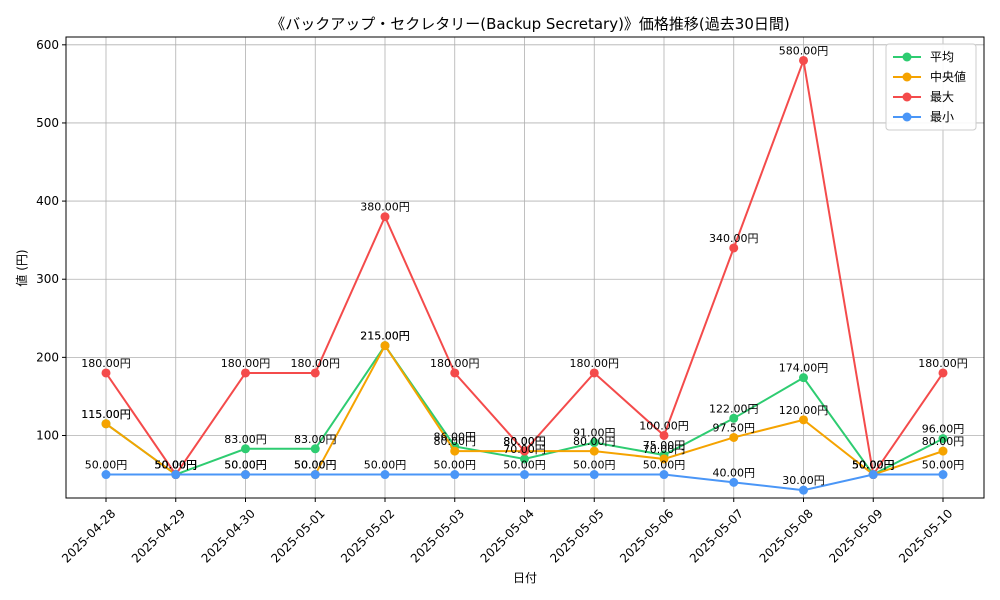 Image resolution: width=1000 pixels, height=600 pixels. What do you see at coordinates (106, 414) in the screenshot?
I see `data-label: 115.00円` at bounding box center [106, 414].